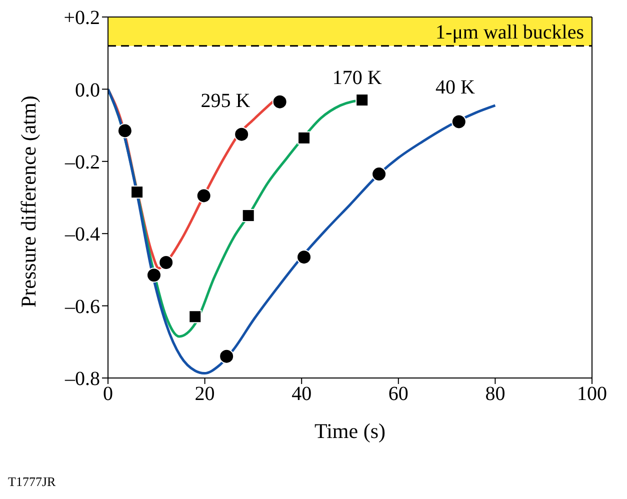 The height and width of the screenshot is (499, 627). I want to click on series-label: 295 K, so click(225, 101).